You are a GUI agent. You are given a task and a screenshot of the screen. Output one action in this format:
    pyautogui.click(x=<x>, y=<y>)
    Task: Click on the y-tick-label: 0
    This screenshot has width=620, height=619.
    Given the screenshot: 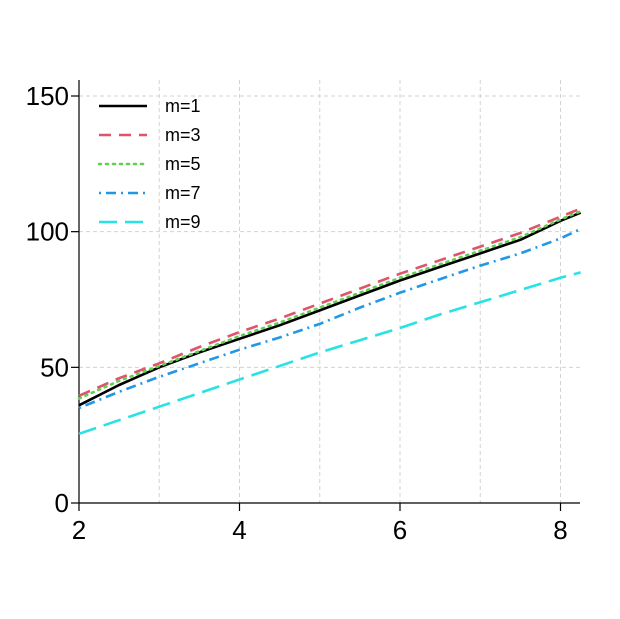 What is the action you would take?
    pyautogui.click(x=62, y=503)
    